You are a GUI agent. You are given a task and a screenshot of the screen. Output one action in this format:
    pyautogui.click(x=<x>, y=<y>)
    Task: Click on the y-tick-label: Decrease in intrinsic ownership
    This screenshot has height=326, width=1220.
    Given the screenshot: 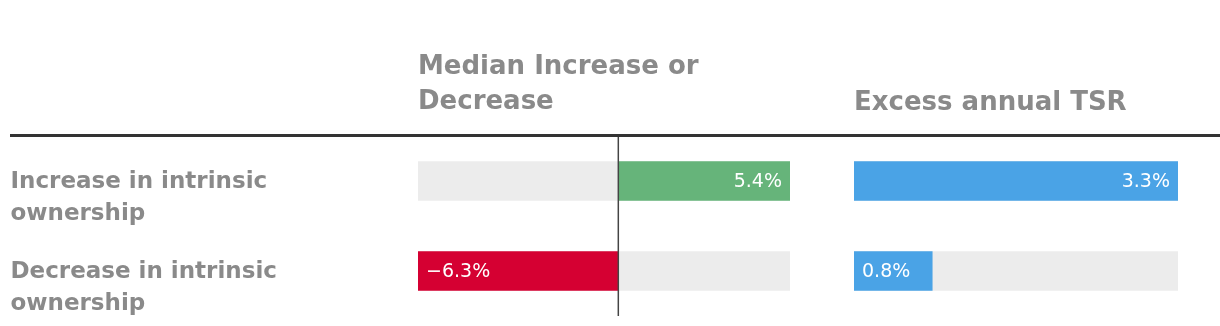 What is the action you would take?
    pyautogui.click(x=143, y=286)
    